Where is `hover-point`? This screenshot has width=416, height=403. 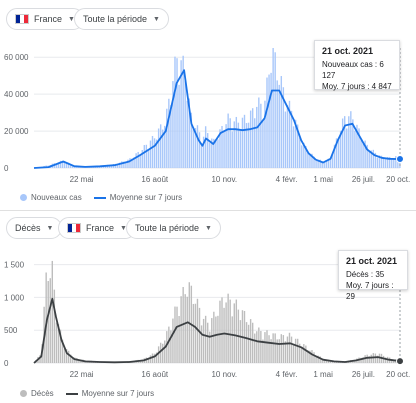 hover-point is located at coordinates (400, 361).